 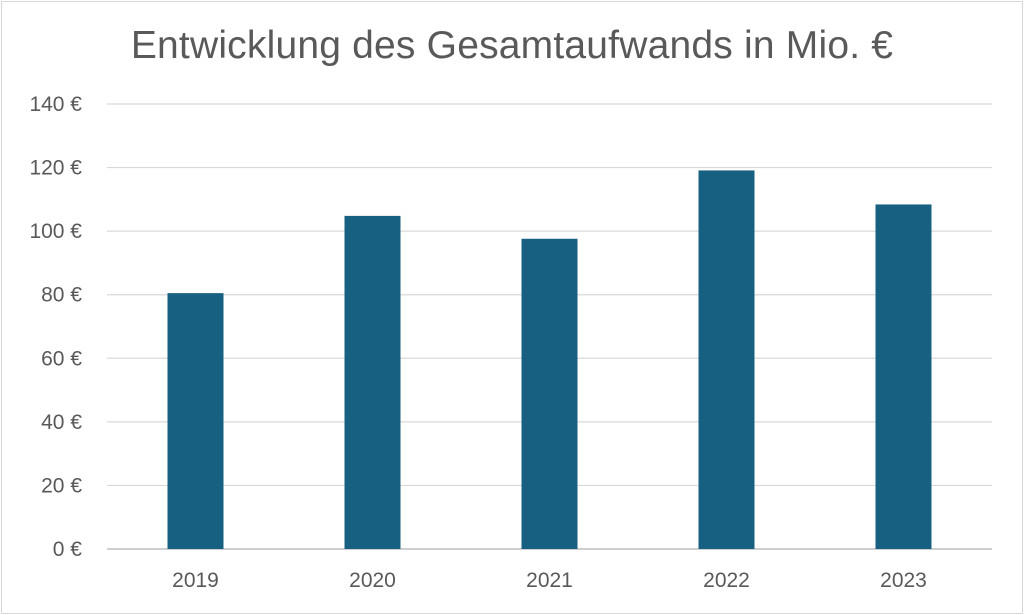 I want to click on y-axis-ticks: 0 € 20 € 40 € 60 € 80 € 100 € 120 € 140 €, so click(x=55, y=327).